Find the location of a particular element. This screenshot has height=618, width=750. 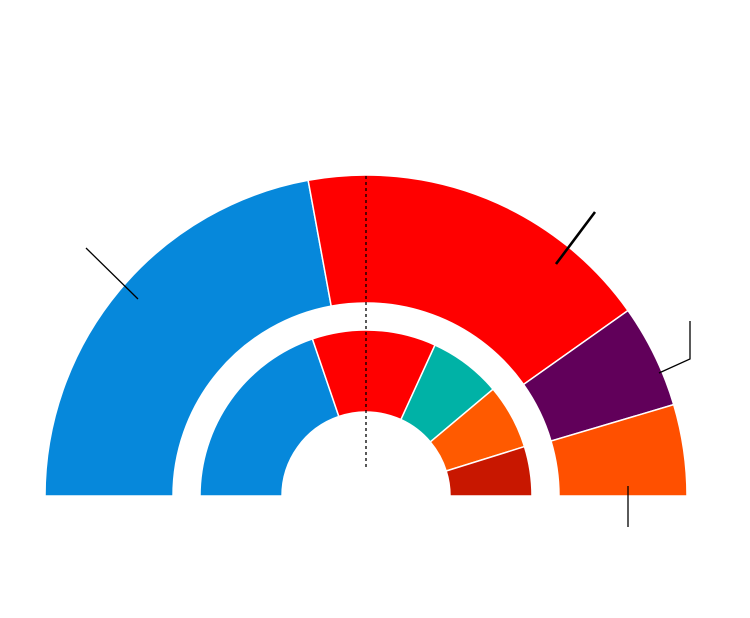

leader-line-blue is located at coordinates (112, 273).